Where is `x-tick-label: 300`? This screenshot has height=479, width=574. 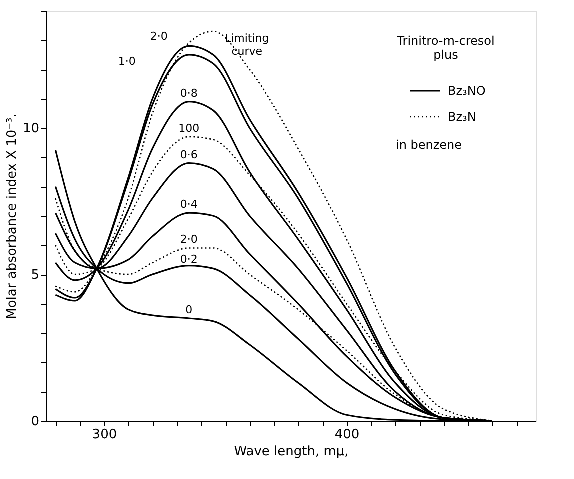
x-tick-label: 300 is located at coordinates (105, 435).